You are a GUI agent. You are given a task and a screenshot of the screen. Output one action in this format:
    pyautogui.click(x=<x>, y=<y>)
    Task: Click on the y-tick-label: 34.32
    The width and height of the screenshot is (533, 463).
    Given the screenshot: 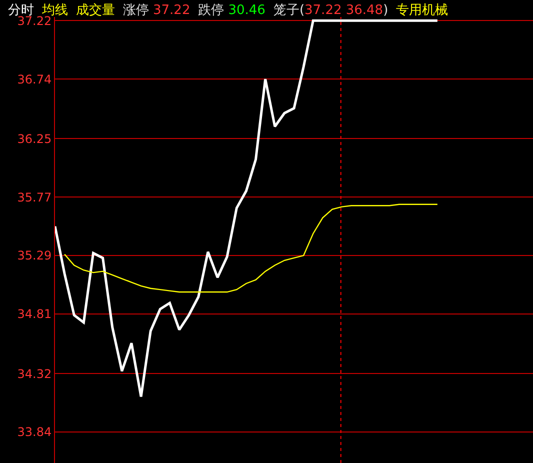 What is the action you would take?
    pyautogui.click(x=34, y=373)
    